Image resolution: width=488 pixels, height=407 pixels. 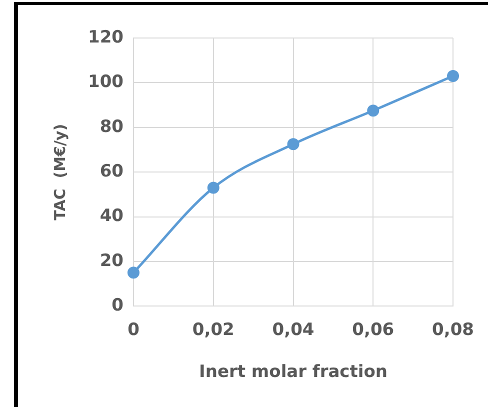 What do you see at coordinates (134, 330) in the screenshot?
I see `x-tick-label: 0` at bounding box center [134, 330].